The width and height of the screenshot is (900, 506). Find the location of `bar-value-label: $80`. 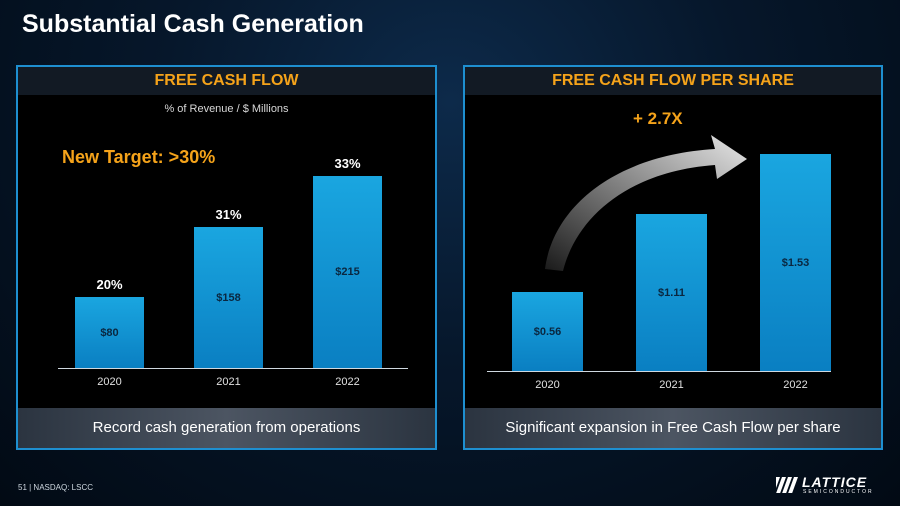

bar-value-label: $80 is located at coordinates (109, 332).